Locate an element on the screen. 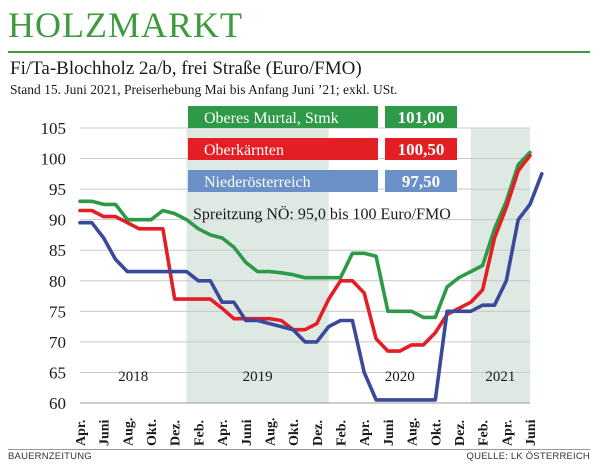  legend-swatch-niederoesterreich is located at coordinates (283, 181).